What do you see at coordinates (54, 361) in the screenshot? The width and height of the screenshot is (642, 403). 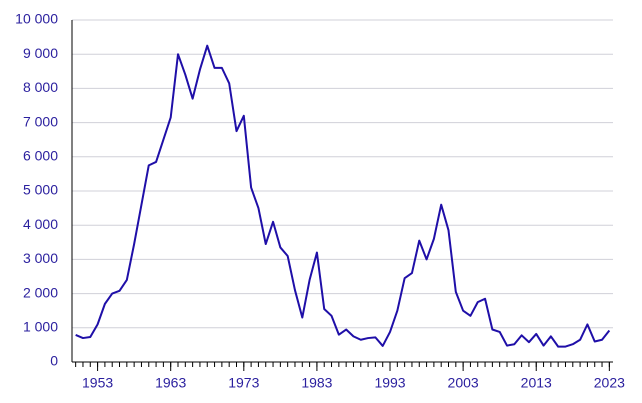 I see `y-tick-label: 0` at bounding box center [54, 361].